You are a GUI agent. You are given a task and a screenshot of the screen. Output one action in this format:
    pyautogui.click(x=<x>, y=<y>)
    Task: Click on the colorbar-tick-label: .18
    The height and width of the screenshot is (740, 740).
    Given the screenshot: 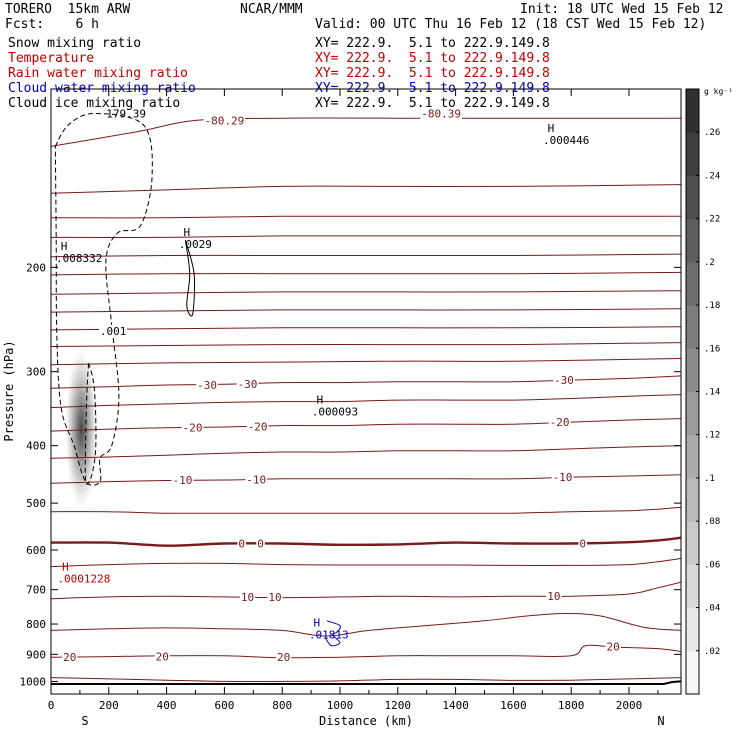 What is the action you would take?
    pyautogui.click(x=712, y=306)
    